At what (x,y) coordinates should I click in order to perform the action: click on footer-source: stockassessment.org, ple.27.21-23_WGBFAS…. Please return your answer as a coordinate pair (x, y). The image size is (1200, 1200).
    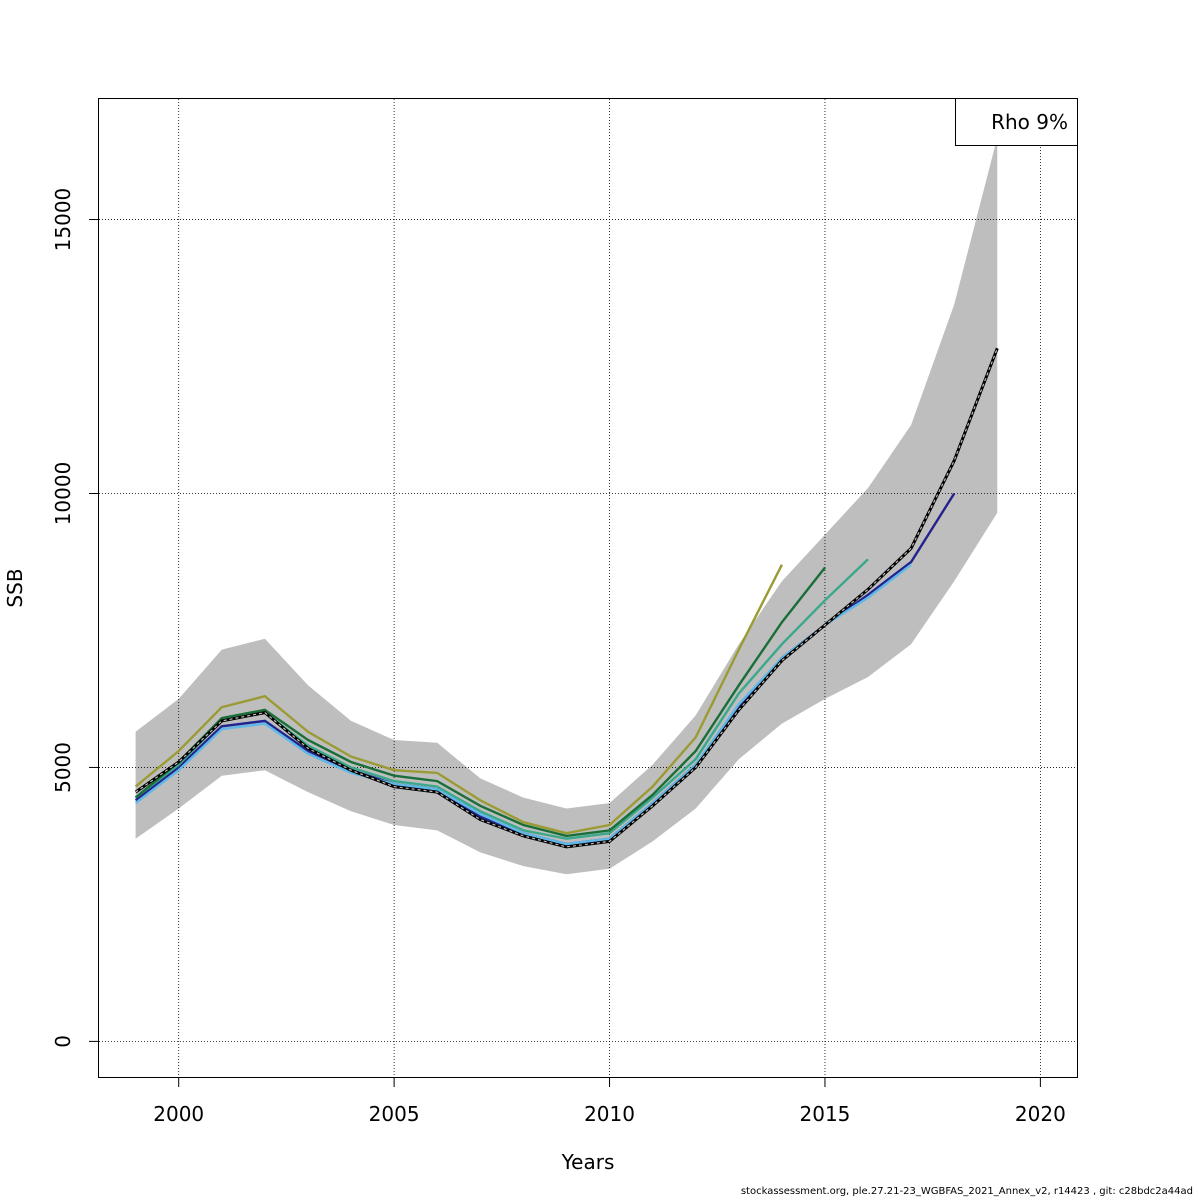
    Looking at the image, I should click on (966, 1191).